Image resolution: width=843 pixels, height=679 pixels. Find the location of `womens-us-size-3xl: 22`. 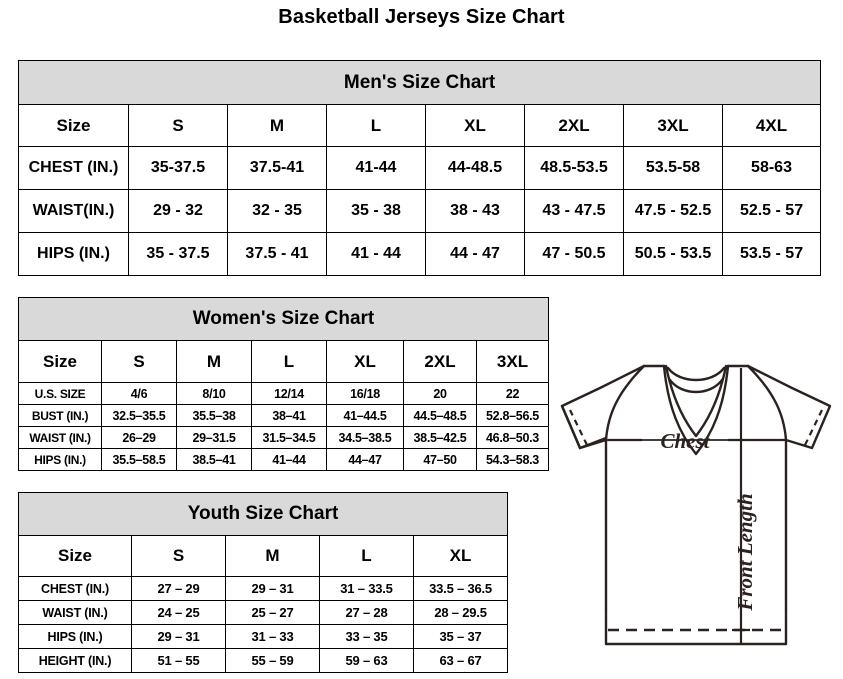

womens-us-size-3xl: 22 is located at coordinates (512, 393).